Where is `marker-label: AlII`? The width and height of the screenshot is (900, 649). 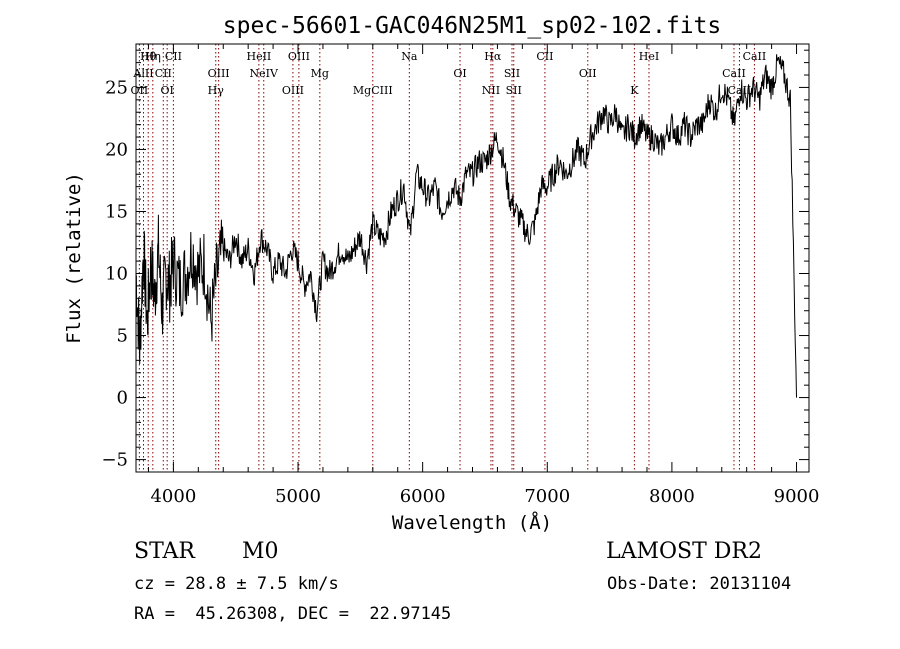
marker-label: AlII is located at coordinates (142, 73).